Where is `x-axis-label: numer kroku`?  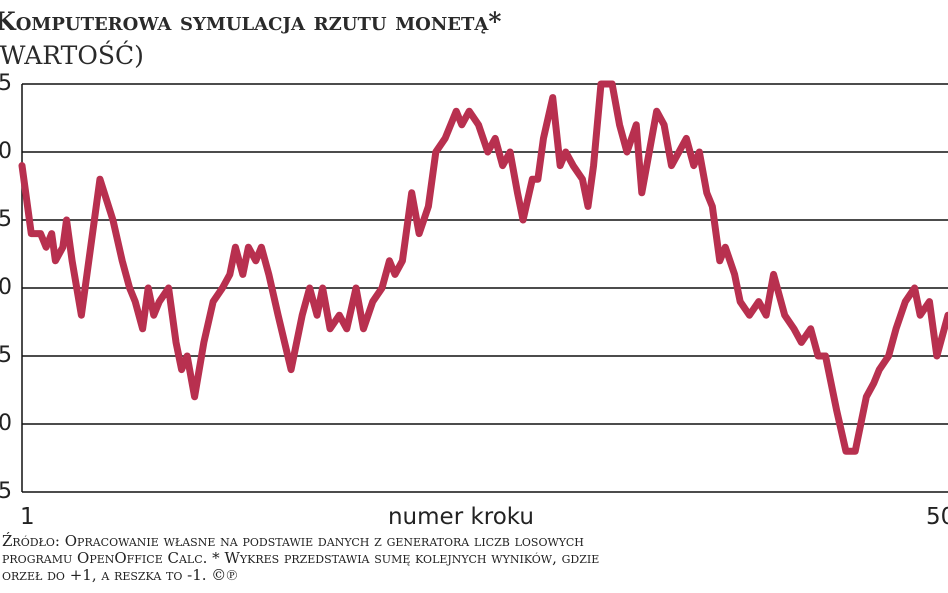 x-axis-label: numer kroku is located at coordinates (461, 517).